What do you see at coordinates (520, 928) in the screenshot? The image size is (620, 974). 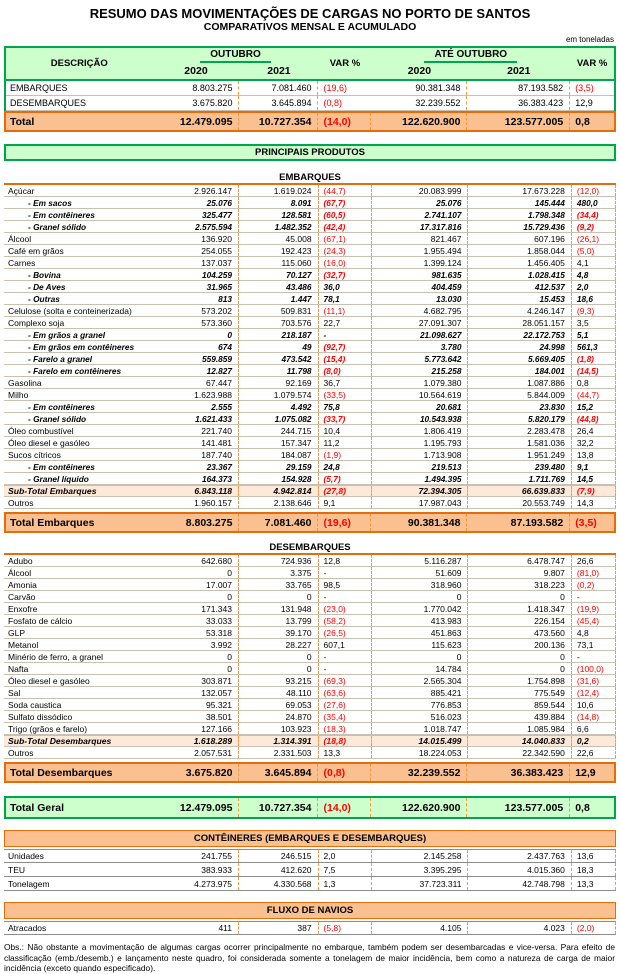 I see `cell-ytd-2021: 4.023` at bounding box center [520, 928].